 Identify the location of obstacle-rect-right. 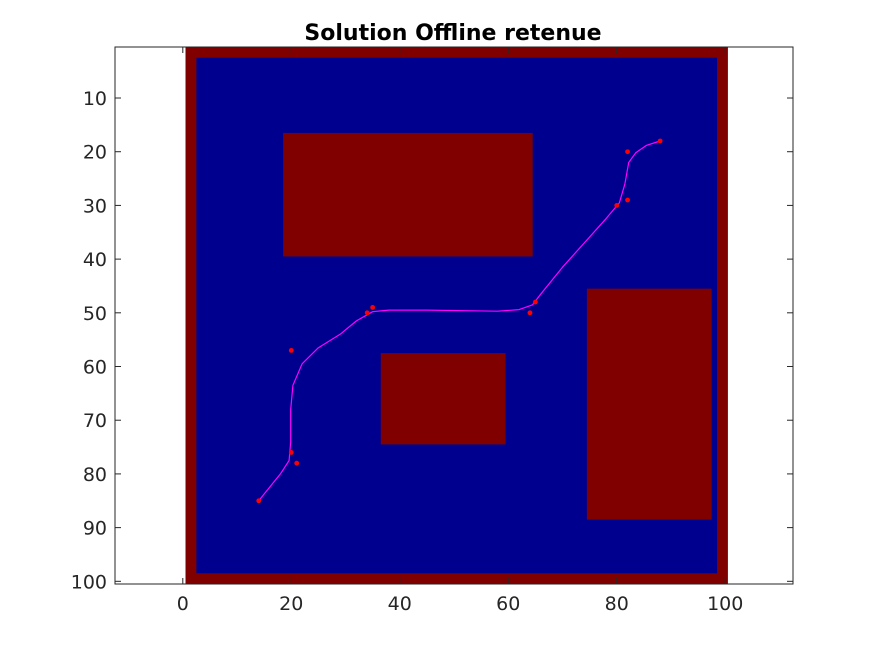
(649, 404).